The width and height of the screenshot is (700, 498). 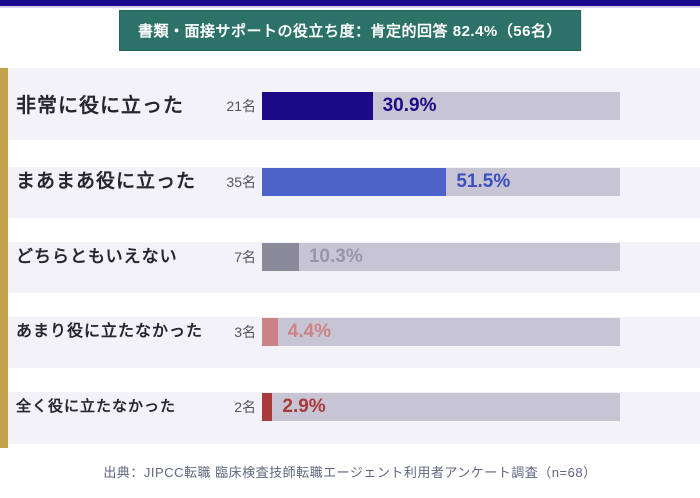 What do you see at coordinates (409, 105) in the screenshot?
I see `value-label: 30.9%` at bounding box center [409, 105].